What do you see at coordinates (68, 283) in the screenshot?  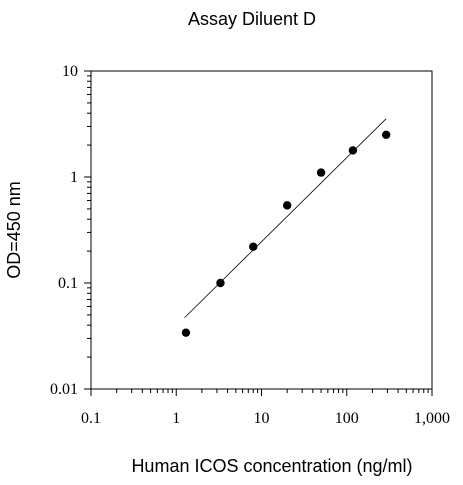 I see `y-tick-label: 0.1` at bounding box center [68, 283].